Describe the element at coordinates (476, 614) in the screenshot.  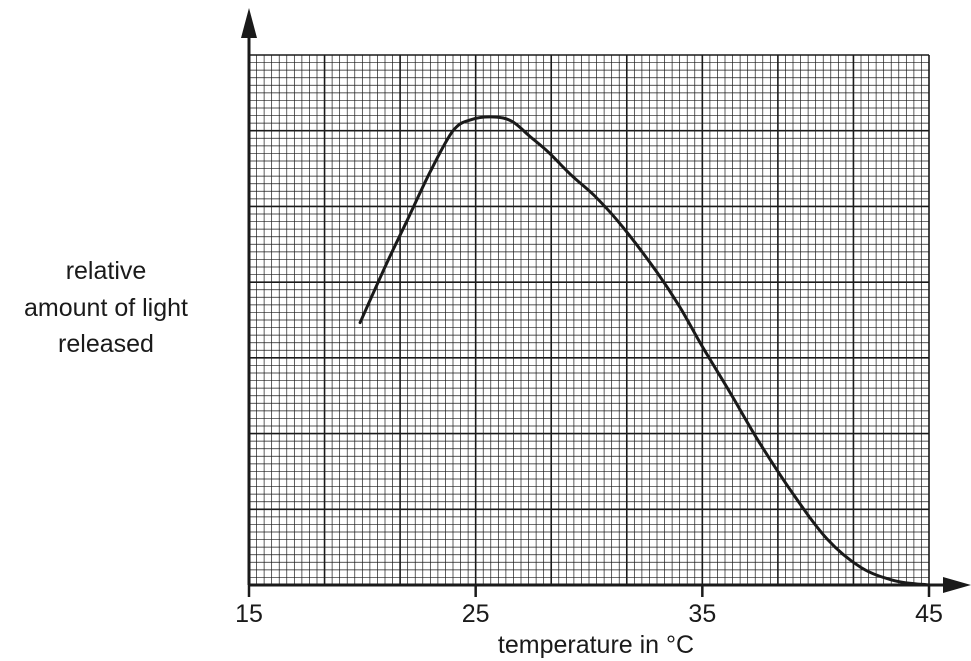
I see `x-tick-label: 25` at that location.